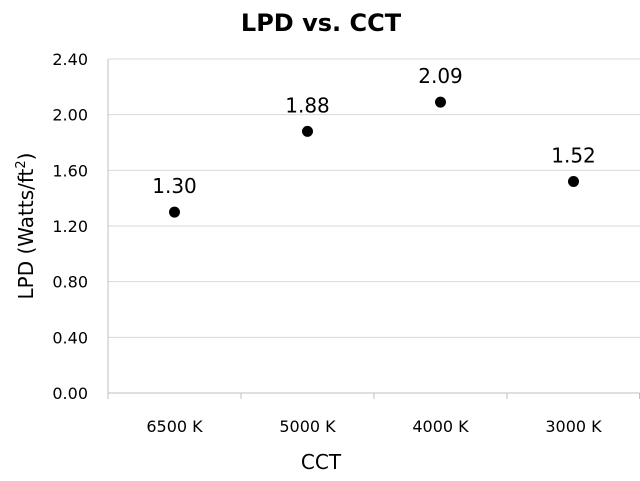  I want to click on y-axis-title-main: LPD (Watts/ft, so click(26, 233).